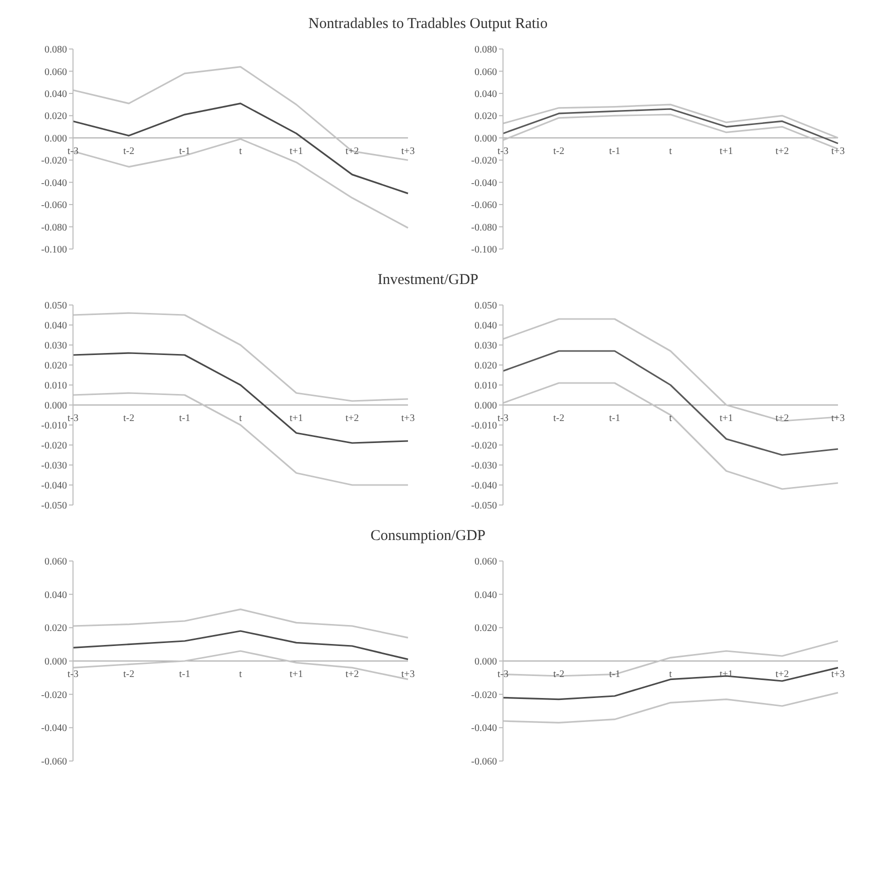 The width and height of the screenshot is (873, 871). Describe the element at coordinates (428, 536) in the screenshot. I see `chart-title: Consumption/GDP` at that location.